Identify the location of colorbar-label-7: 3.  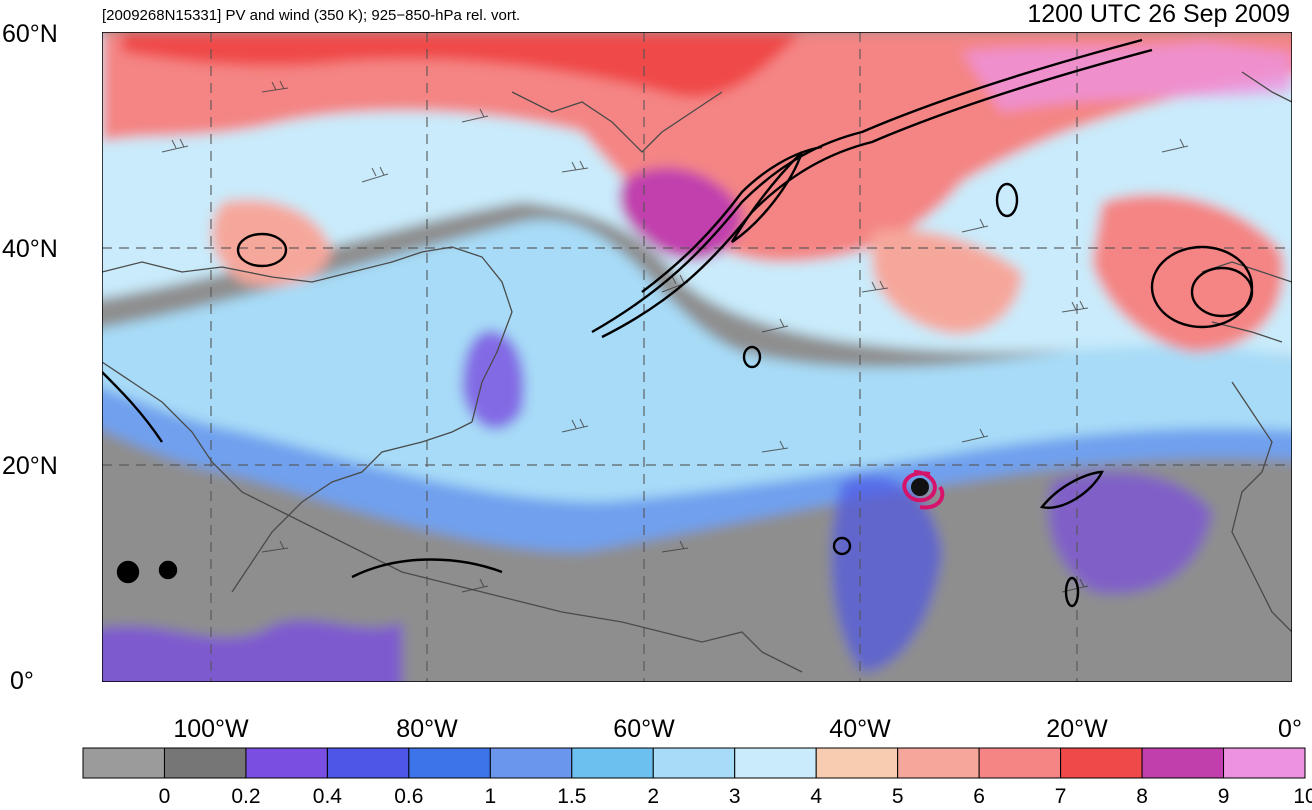
(734, 796).